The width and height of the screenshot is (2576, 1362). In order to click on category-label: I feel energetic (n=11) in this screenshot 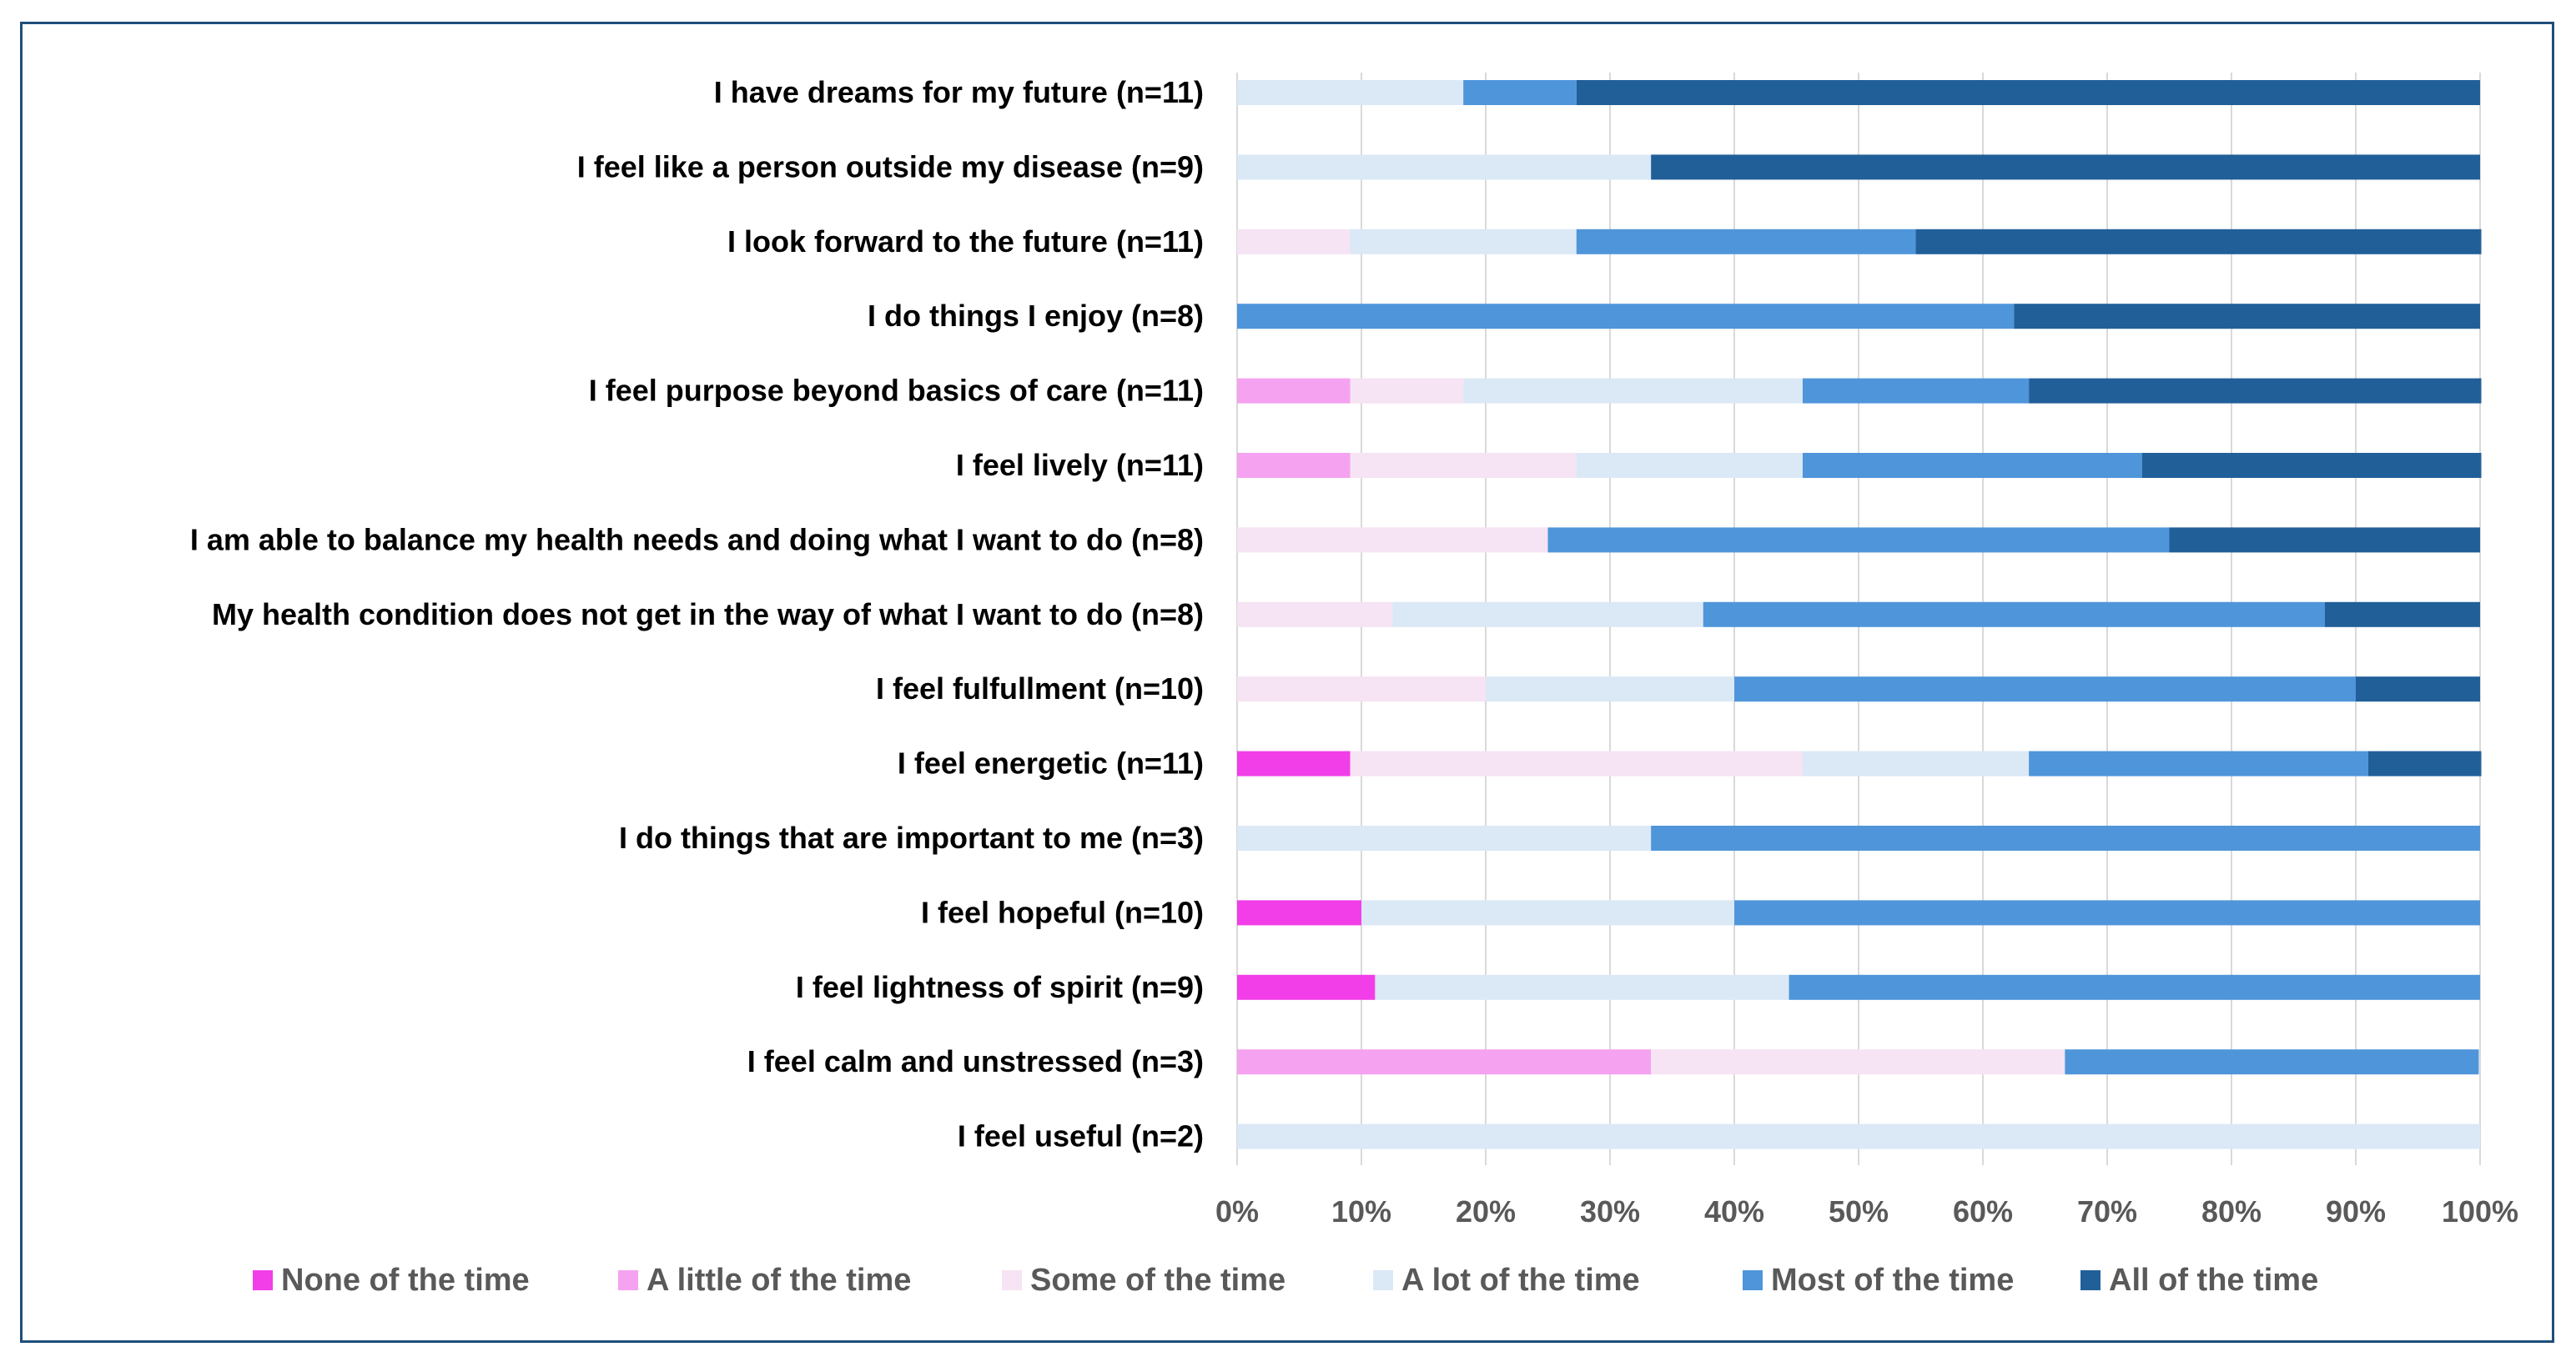, I will do `click(1051, 763)`.